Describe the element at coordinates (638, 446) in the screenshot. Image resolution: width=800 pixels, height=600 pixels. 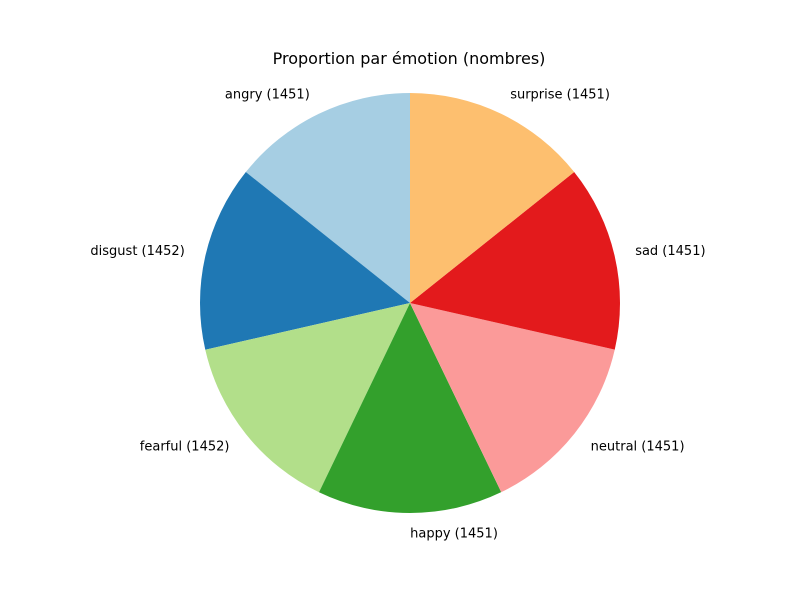
I see `pie-slice-label-4: neutral (1451)` at that location.